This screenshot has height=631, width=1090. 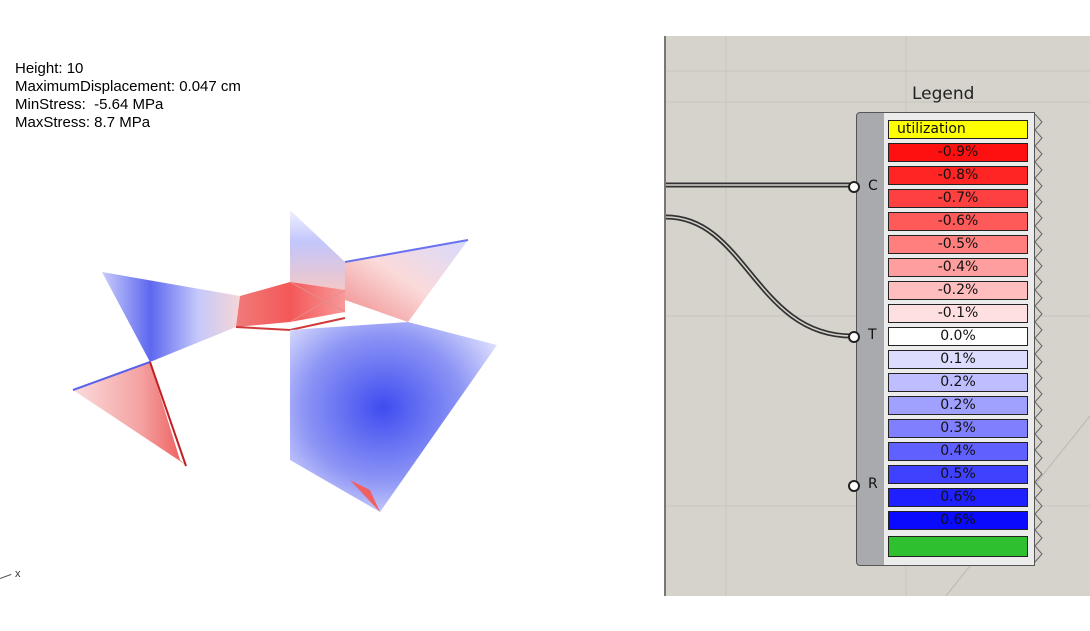 What do you see at coordinates (83, 122) in the screenshot?
I see `max-stress-readout: MaxStress: 8.7 MPa` at bounding box center [83, 122].